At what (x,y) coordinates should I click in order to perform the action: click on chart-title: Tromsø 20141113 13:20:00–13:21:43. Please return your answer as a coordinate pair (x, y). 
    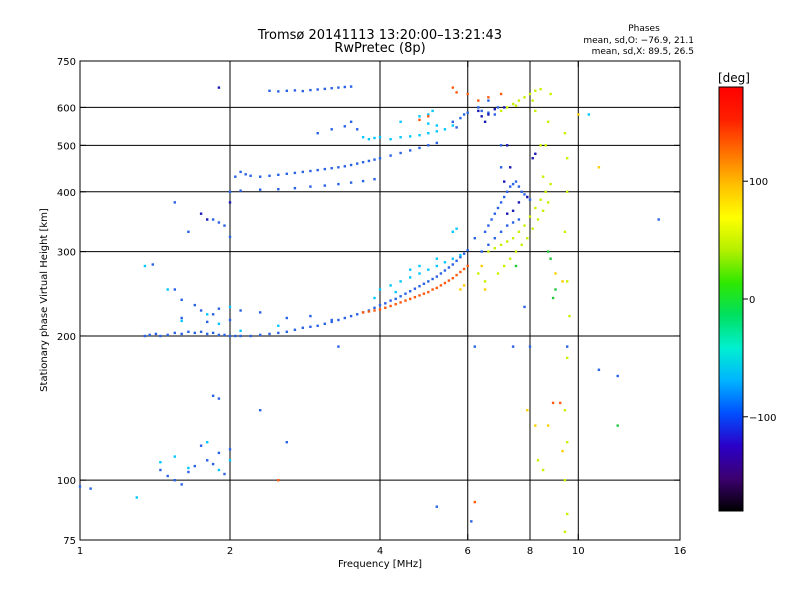
    Looking at the image, I should click on (379, 35).